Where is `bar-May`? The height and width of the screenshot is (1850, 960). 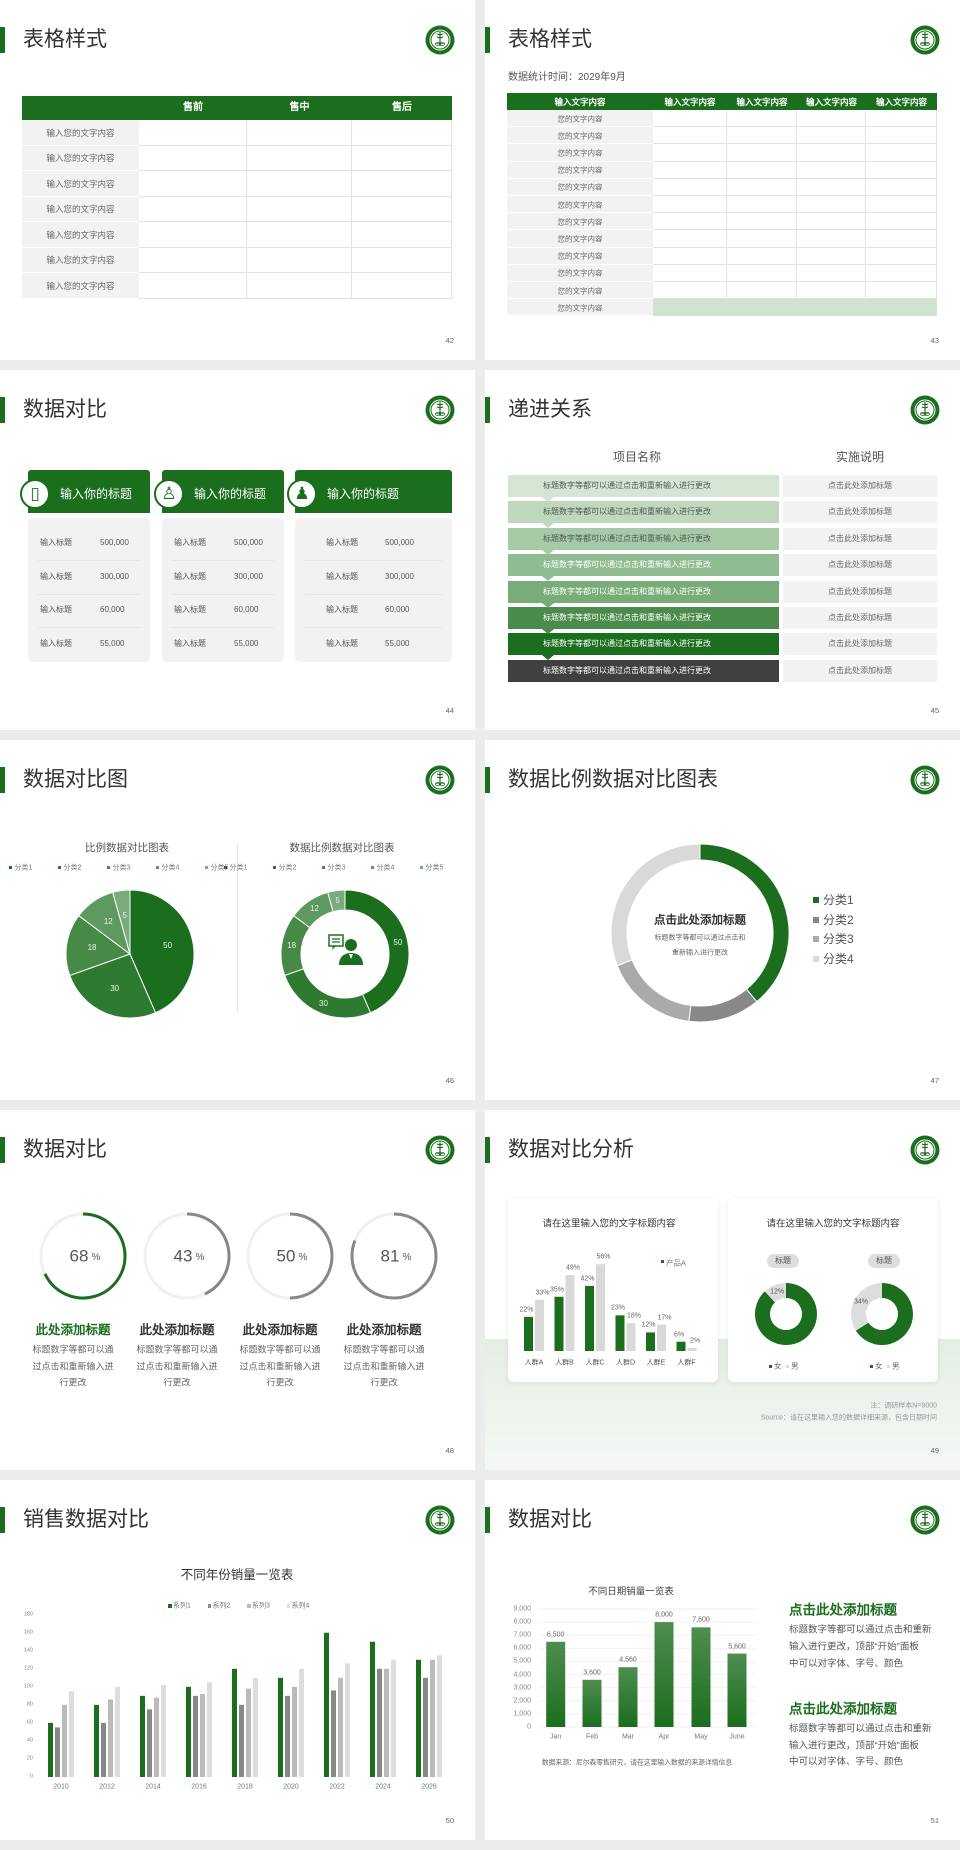 bar-May is located at coordinates (701, 1677).